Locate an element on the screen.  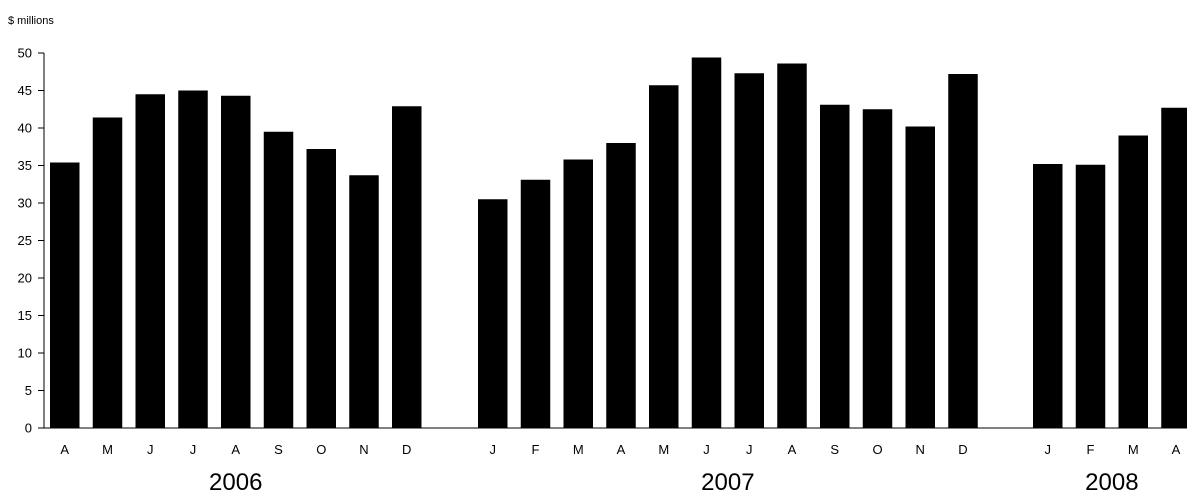
y-tick-label: 5 is located at coordinates (28, 390).